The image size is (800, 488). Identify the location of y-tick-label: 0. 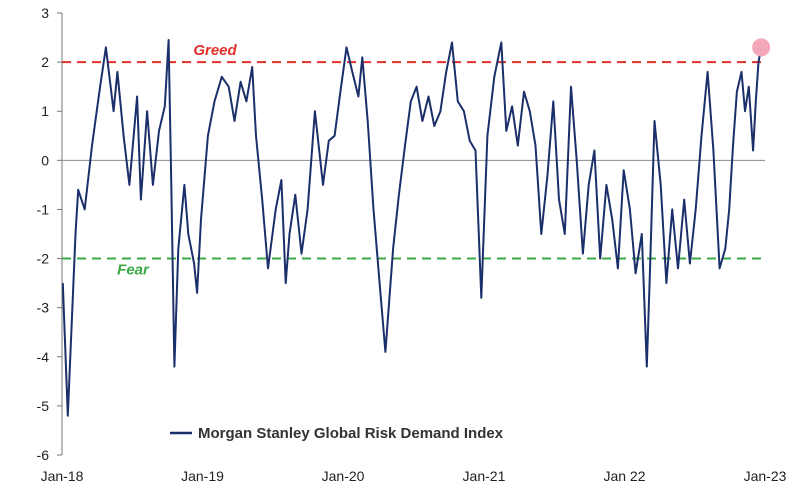
(45, 160).